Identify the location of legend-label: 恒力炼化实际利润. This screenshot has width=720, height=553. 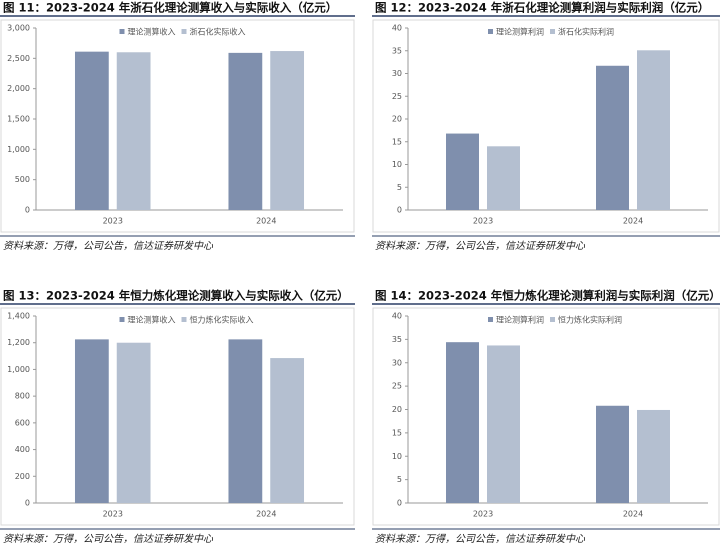
(590, 320).